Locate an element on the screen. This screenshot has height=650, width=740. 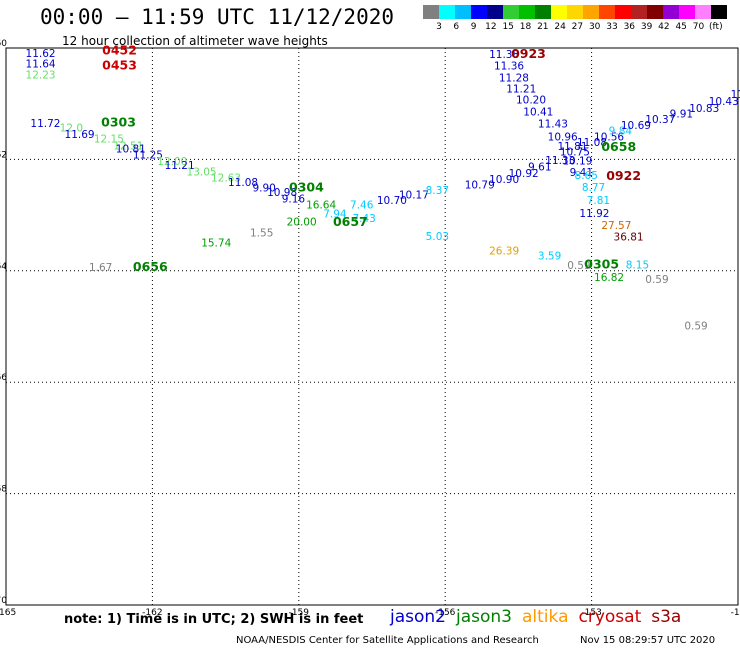
lon-tick-label: -153 is located at coordinates (591, 613).